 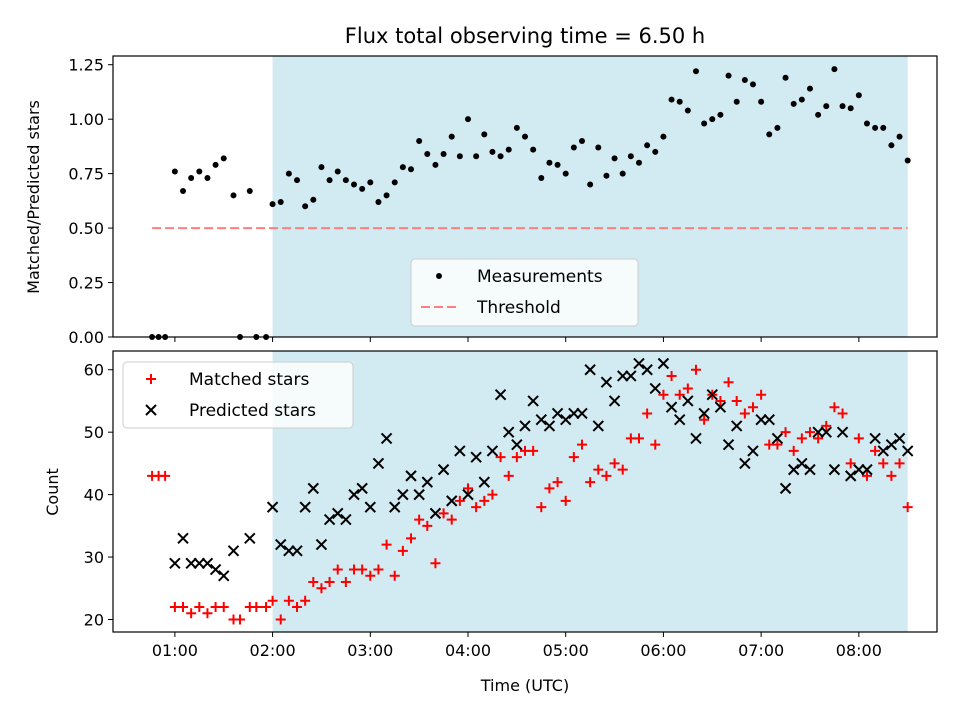 What do you see at coordinates (525, 36) in the screenshot?
I see `chart-title: Flux total observing time = 6.50 h` at bounding box center [525, 36].